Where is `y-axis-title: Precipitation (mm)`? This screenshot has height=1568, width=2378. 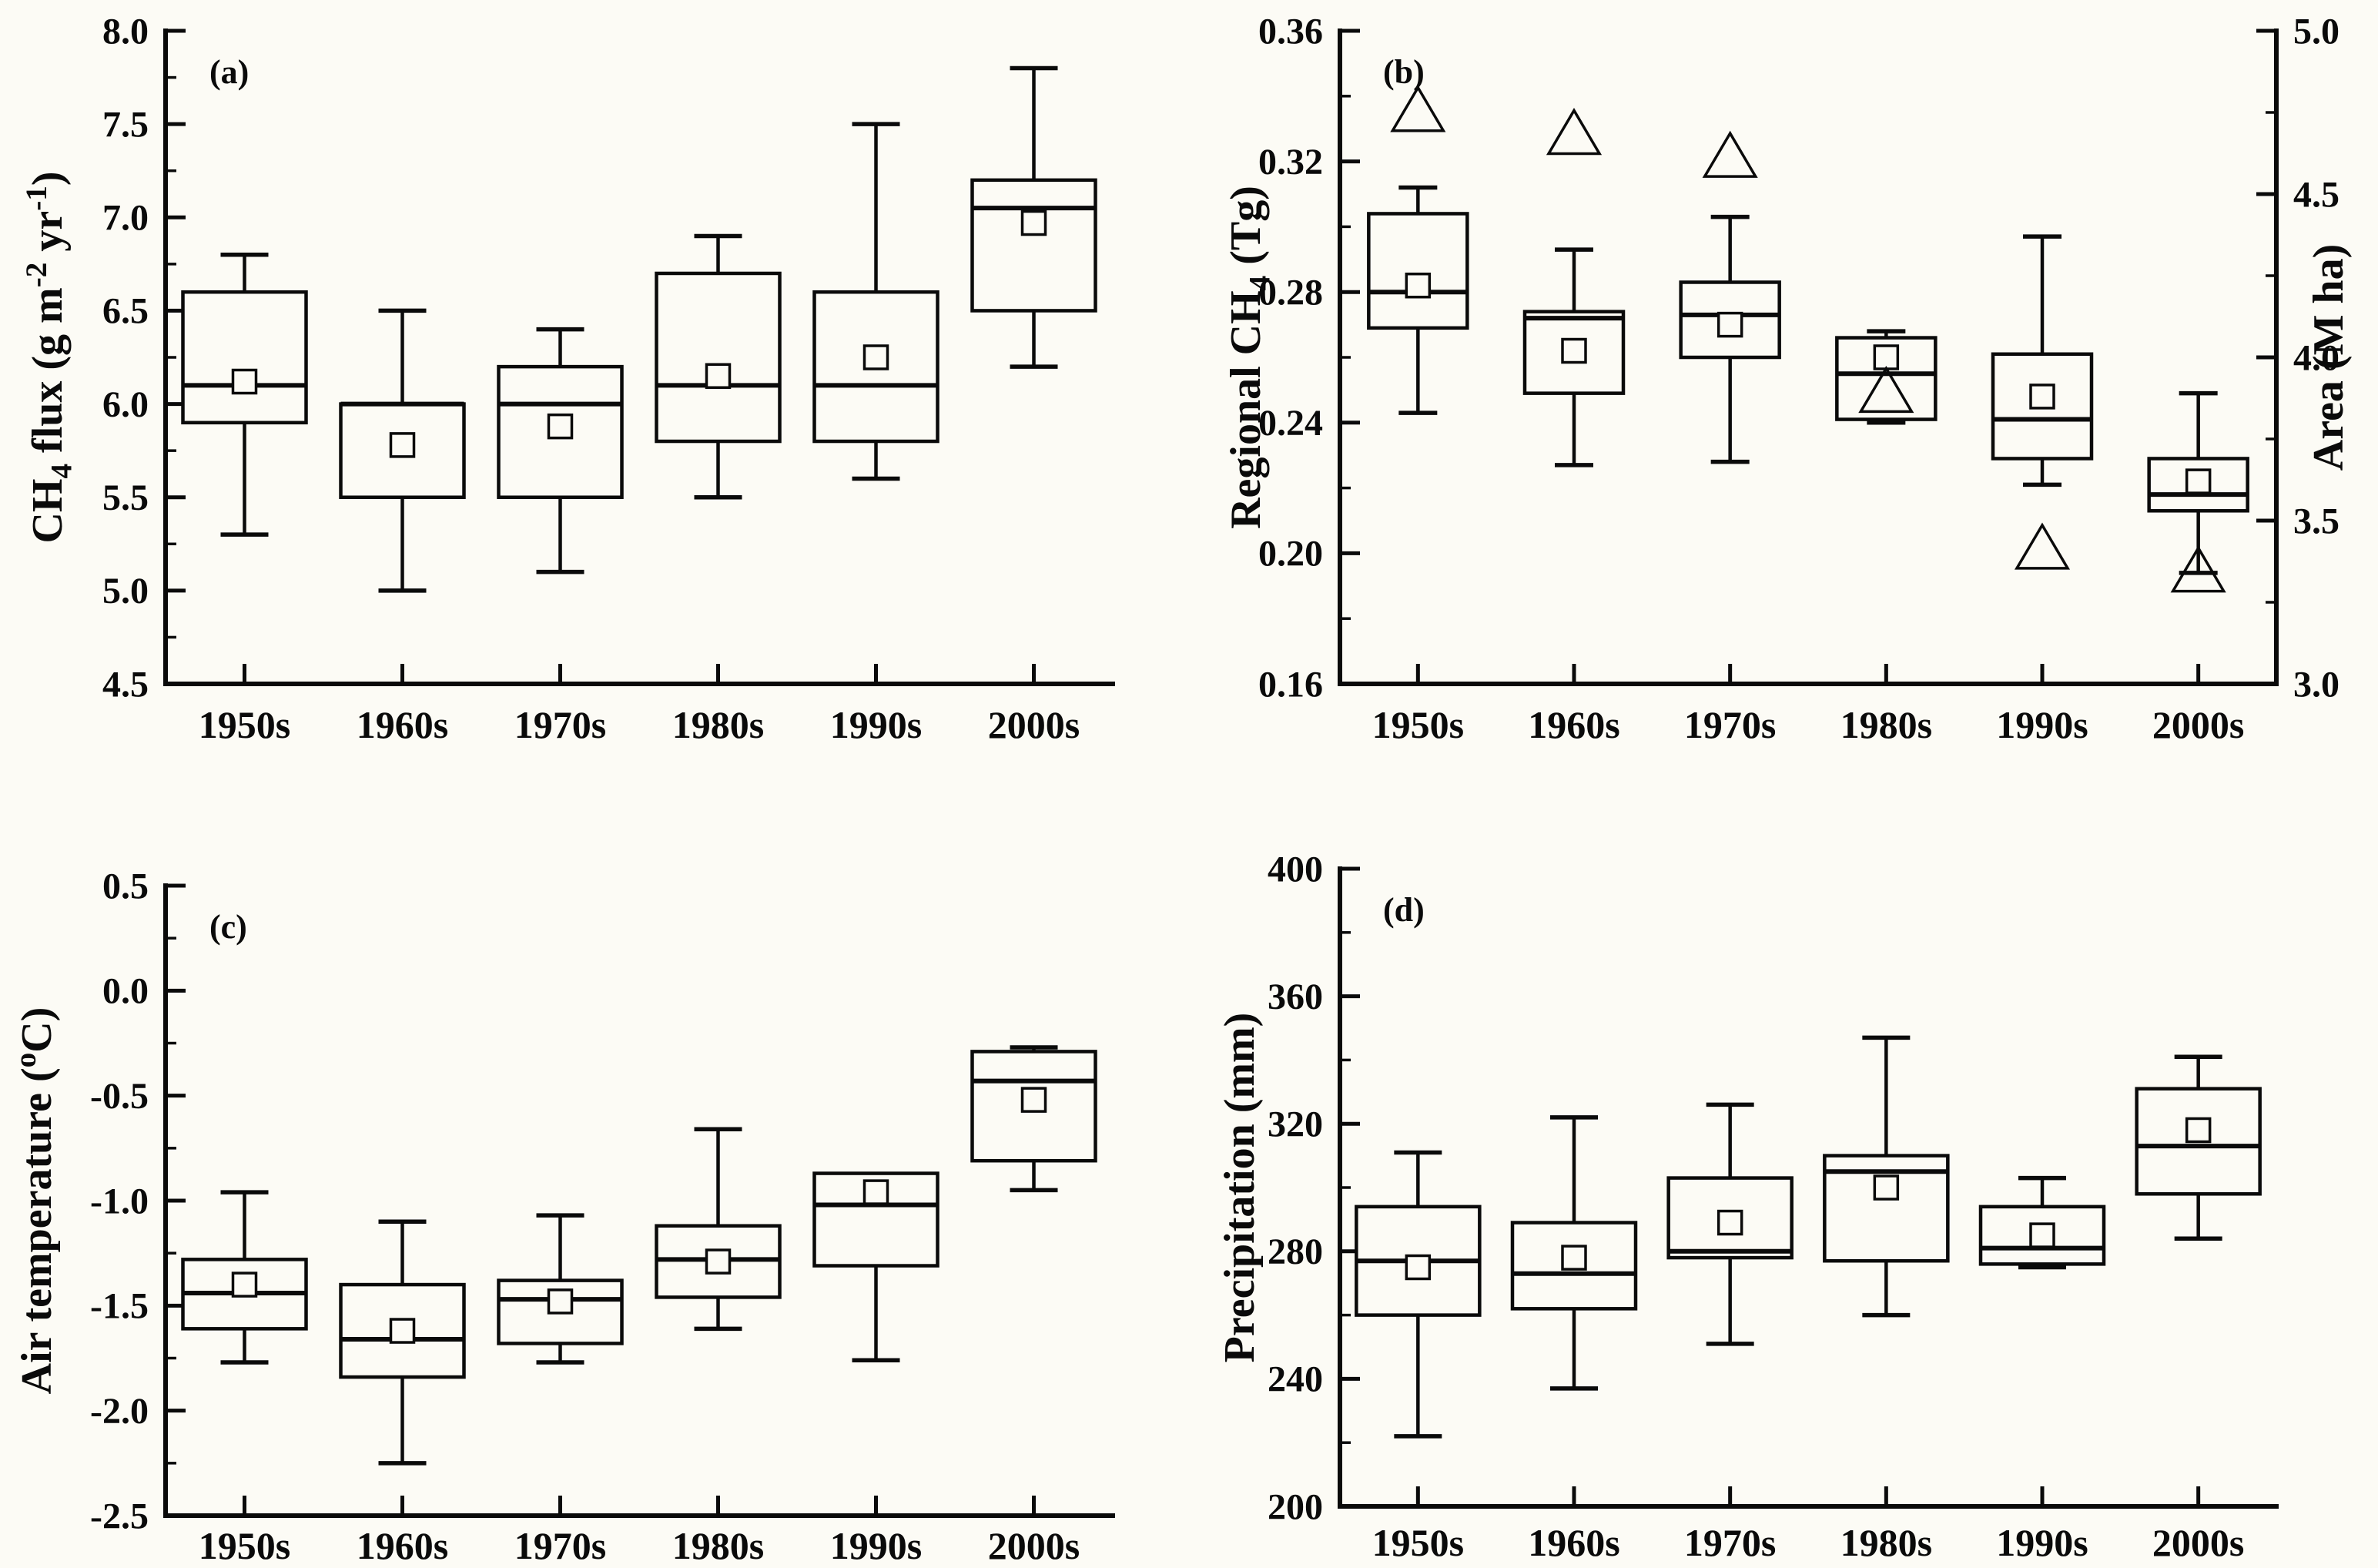
y-axis-title: Precipitation (mm) is located at coordinates (1240, 1188).